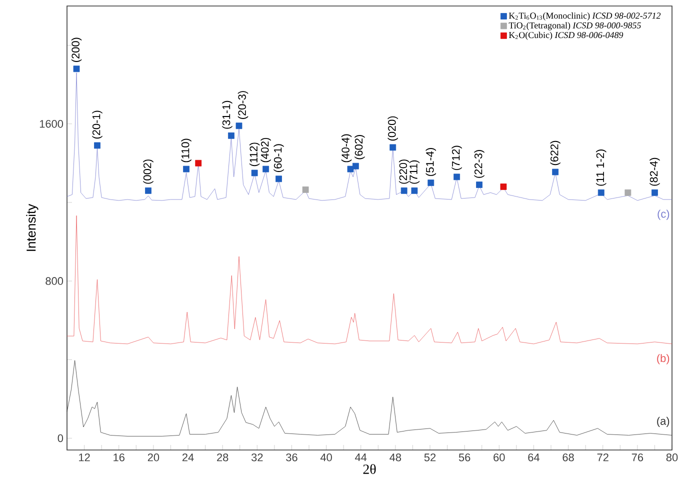 This screenshot has width=683, height=496. I want to click on annotation: (200), so click(76, 50).